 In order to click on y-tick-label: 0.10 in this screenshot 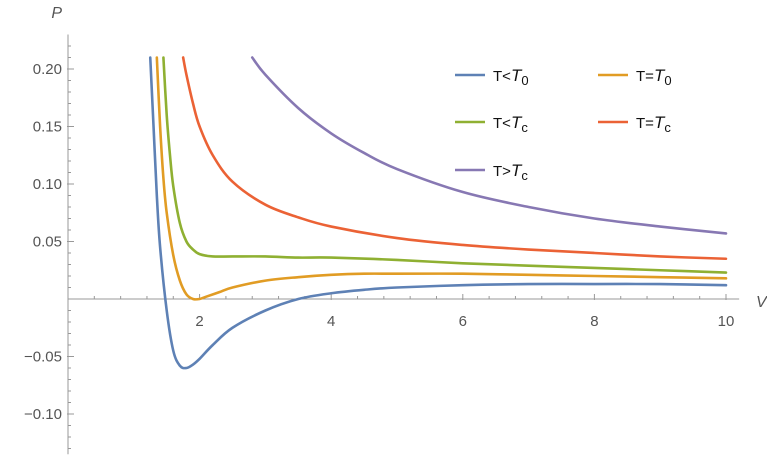, I will do `click(47, 184)`.